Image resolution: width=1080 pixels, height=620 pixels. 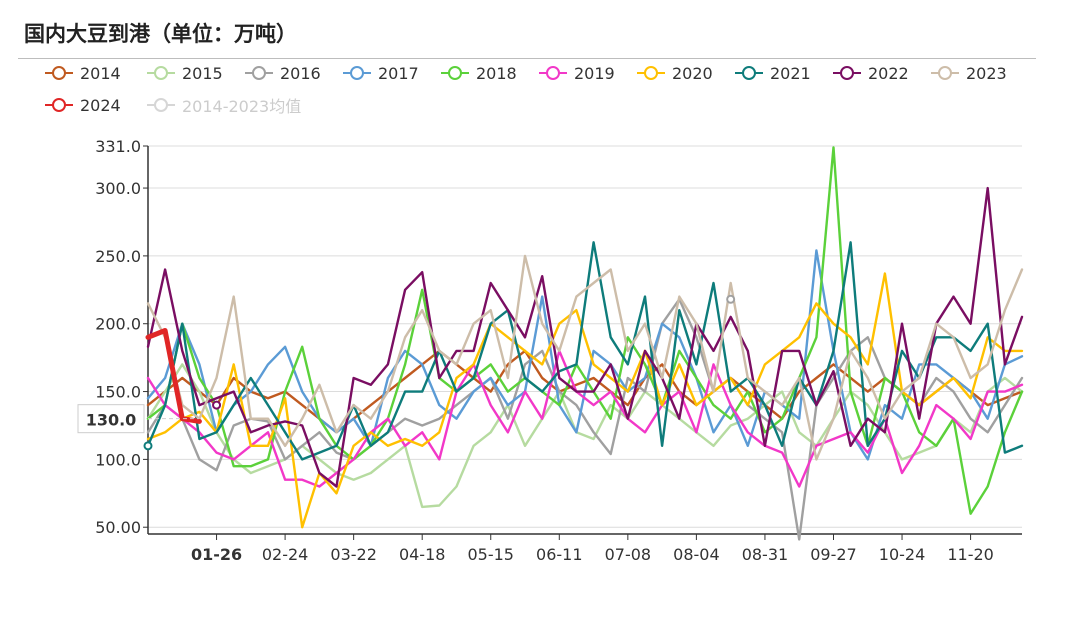 I want to click on x-tick-label: 08-04, so click(x=696, y=554).